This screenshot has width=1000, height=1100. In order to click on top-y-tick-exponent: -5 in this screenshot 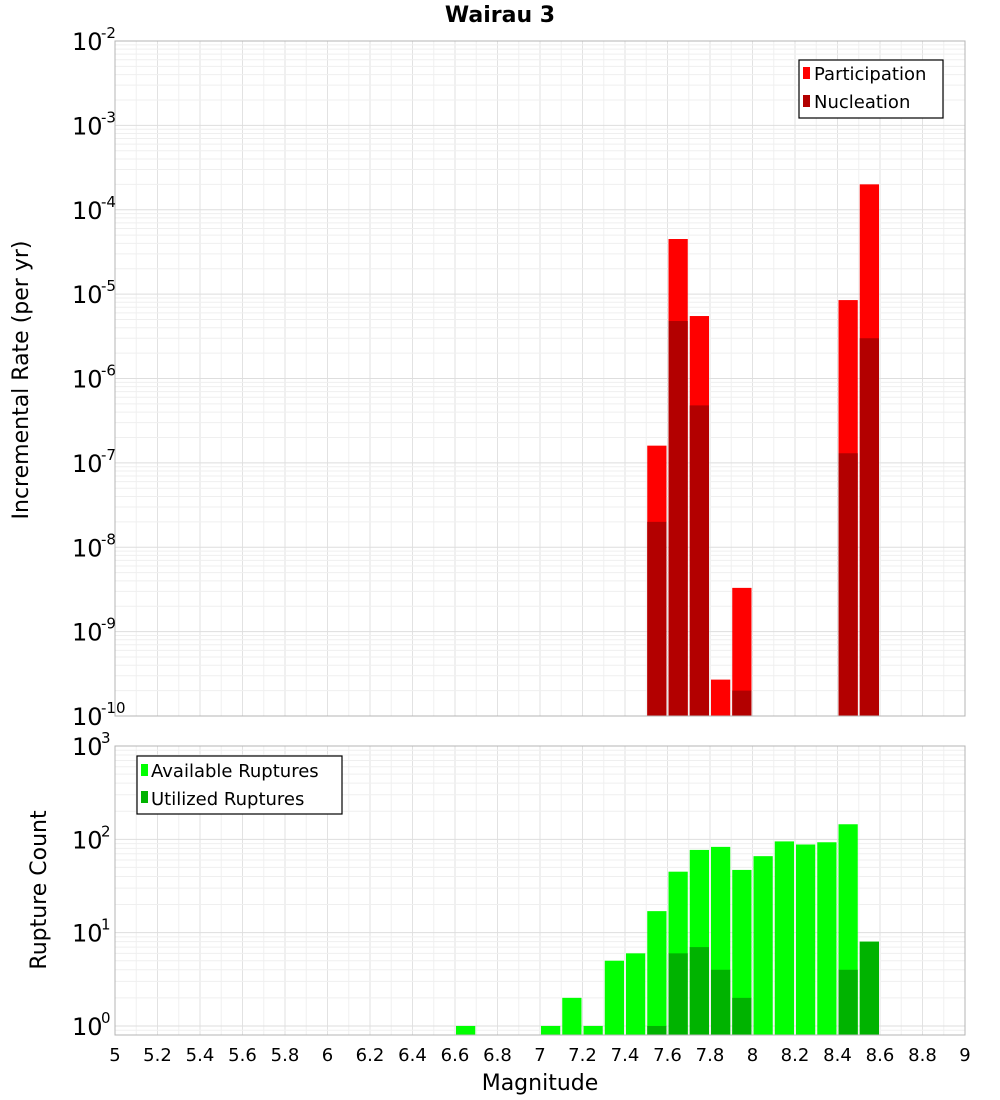, I will do `click(108, 286)`.